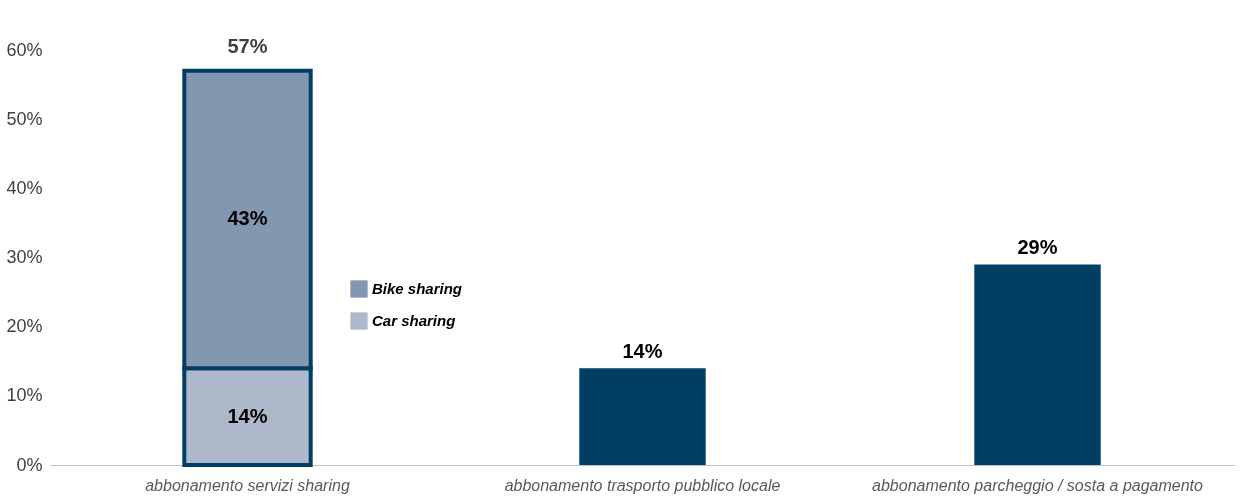 This screenshot has height=498, width=1245. What do you see at coordinates (1037, 247) in the screenshot?
I see `data-label: 29%` at bounding box center [1037, 247].